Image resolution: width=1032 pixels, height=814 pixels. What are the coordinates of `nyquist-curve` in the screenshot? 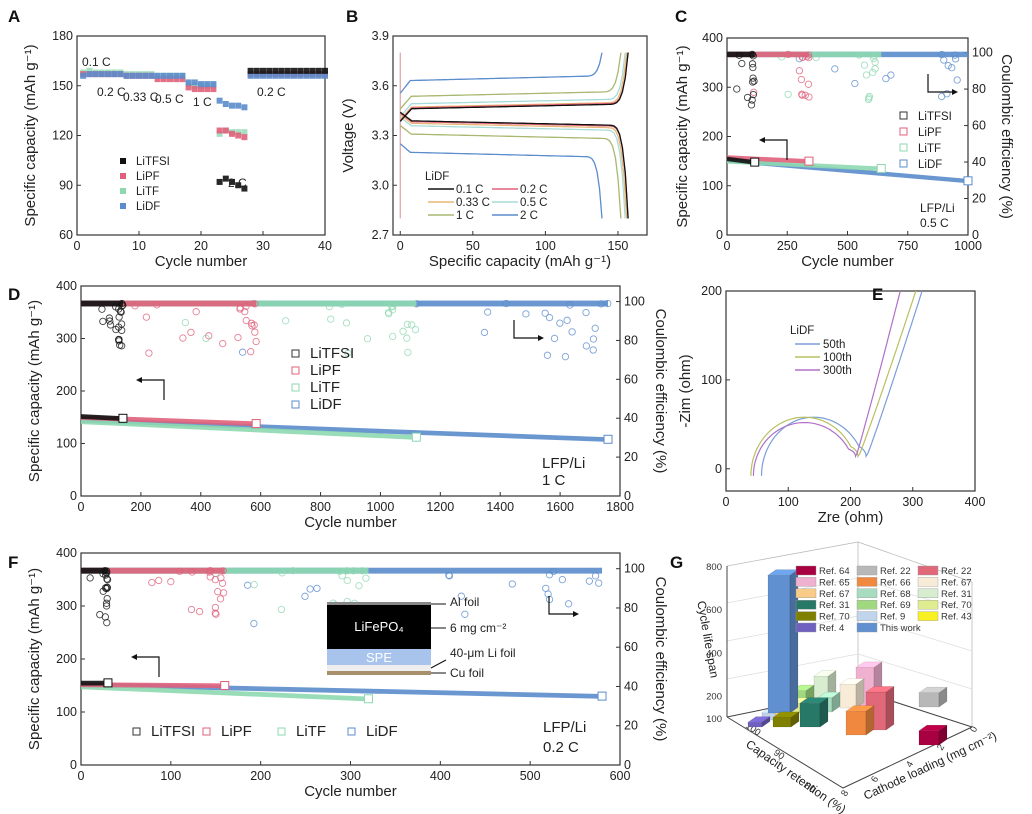 It's located at (826, 383).